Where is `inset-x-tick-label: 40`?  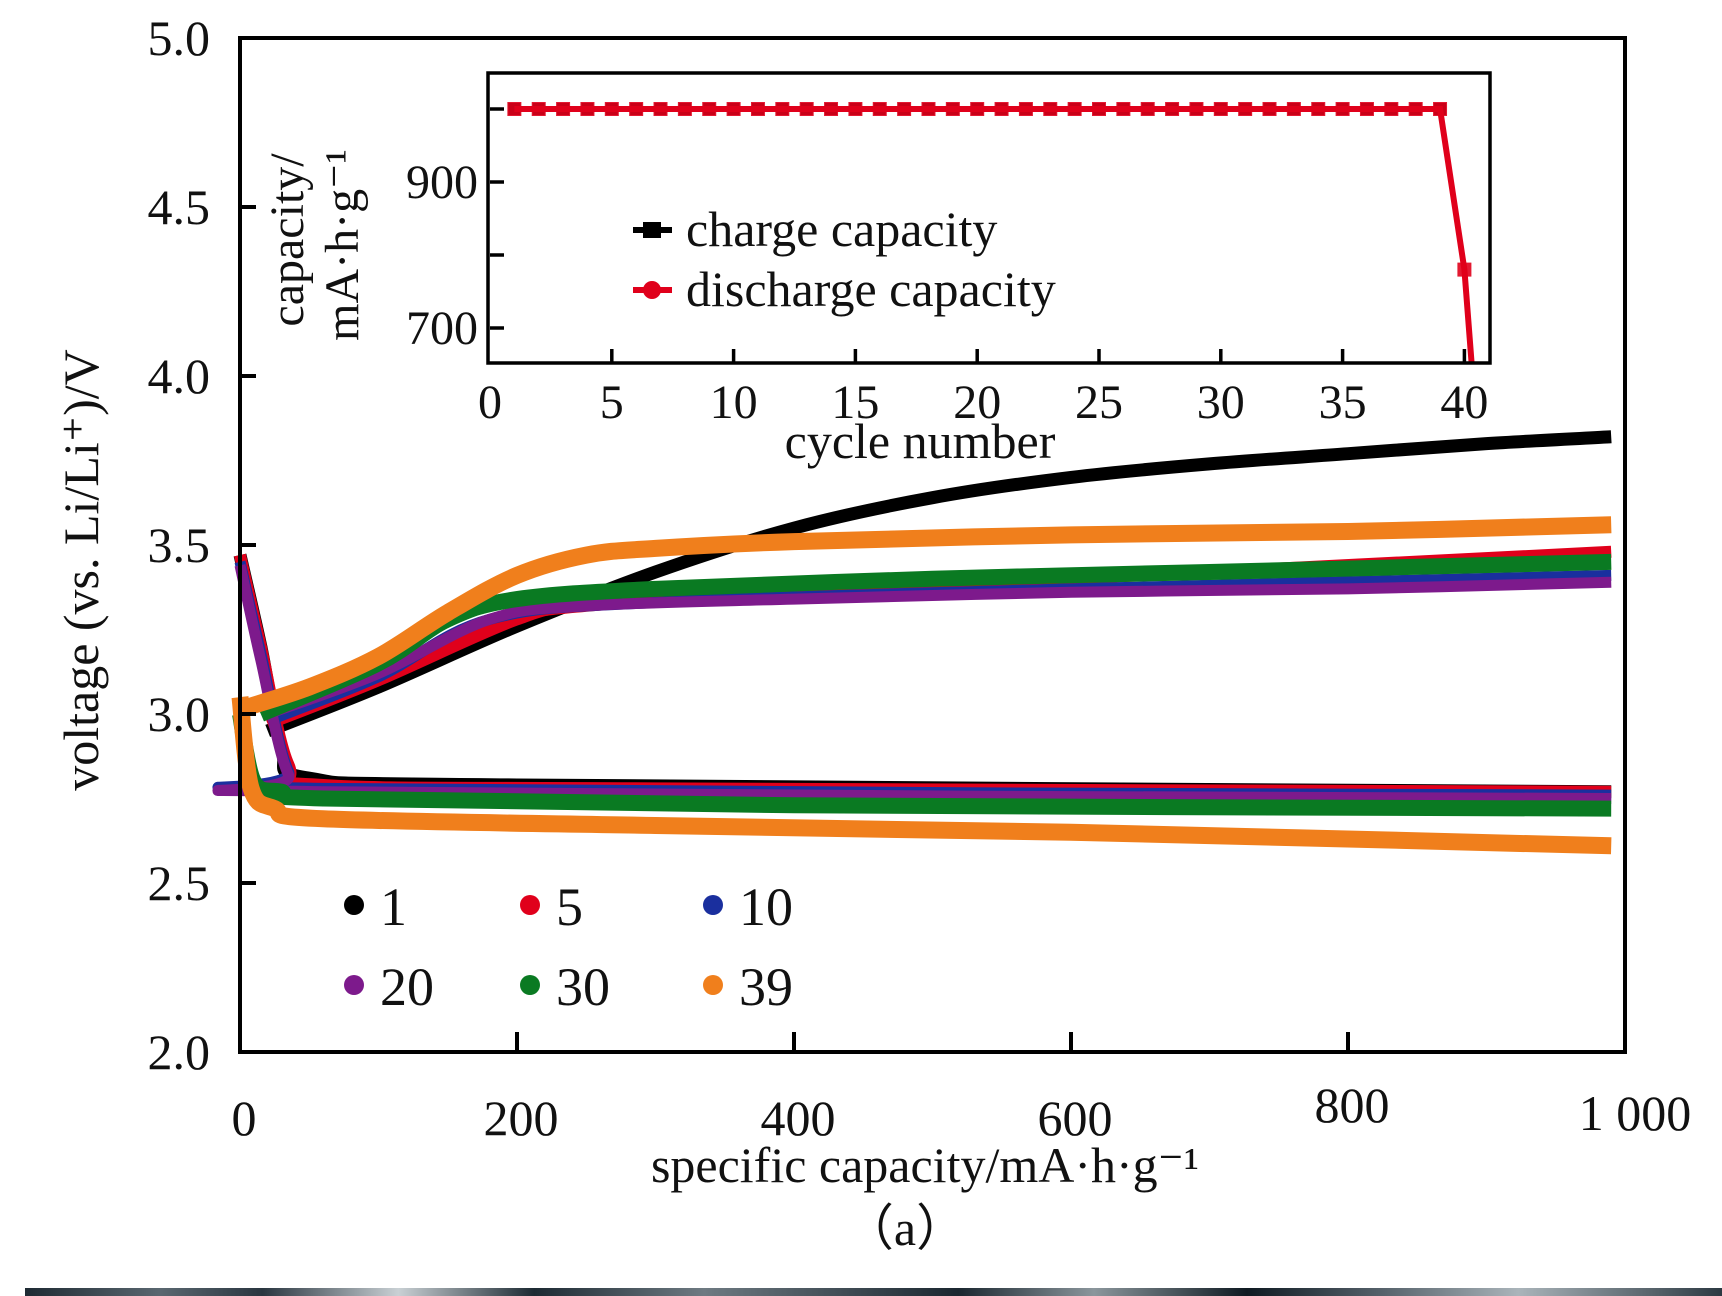
inset-x-tick-label: 40 is located at coordinates (1464, 402).